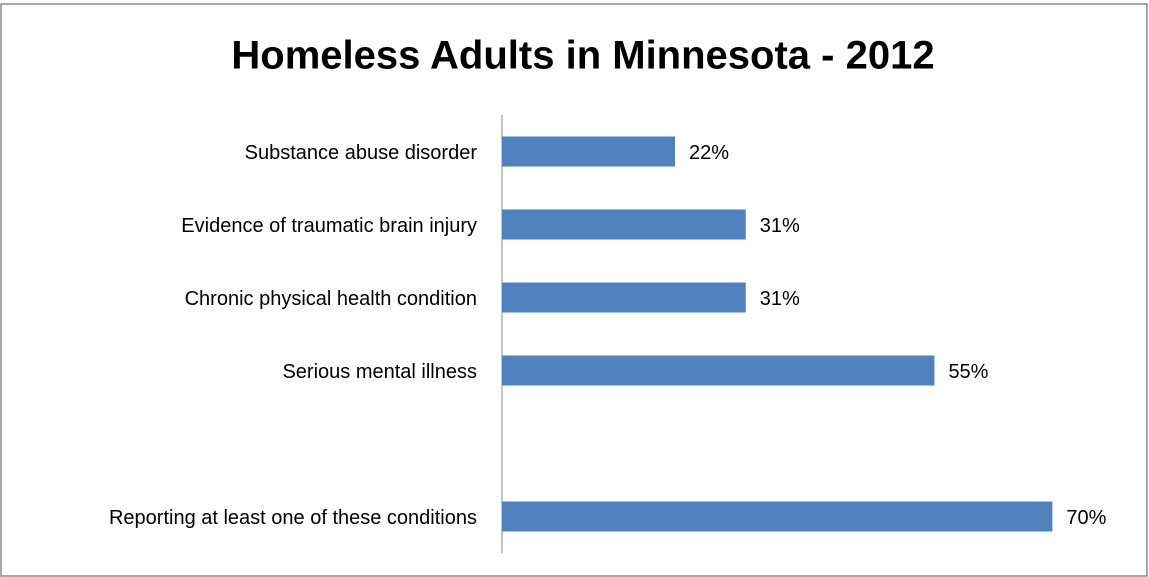 This screenshot has width=1149, height=577. What do you see at coordinates (331, 299) in the screenshot?
I see `y-tick-label: Chronic physical health condition` at bounding box center [331, 299].